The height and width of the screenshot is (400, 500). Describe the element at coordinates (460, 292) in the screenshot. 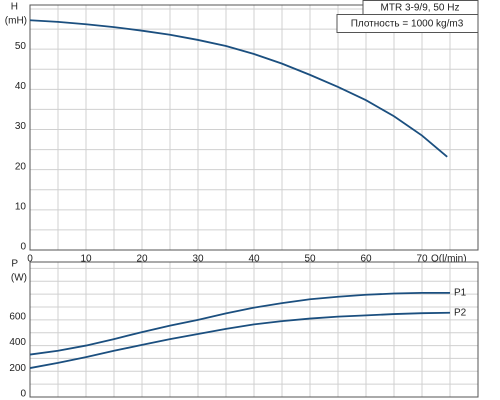

I see `series-label: P1` at that location.